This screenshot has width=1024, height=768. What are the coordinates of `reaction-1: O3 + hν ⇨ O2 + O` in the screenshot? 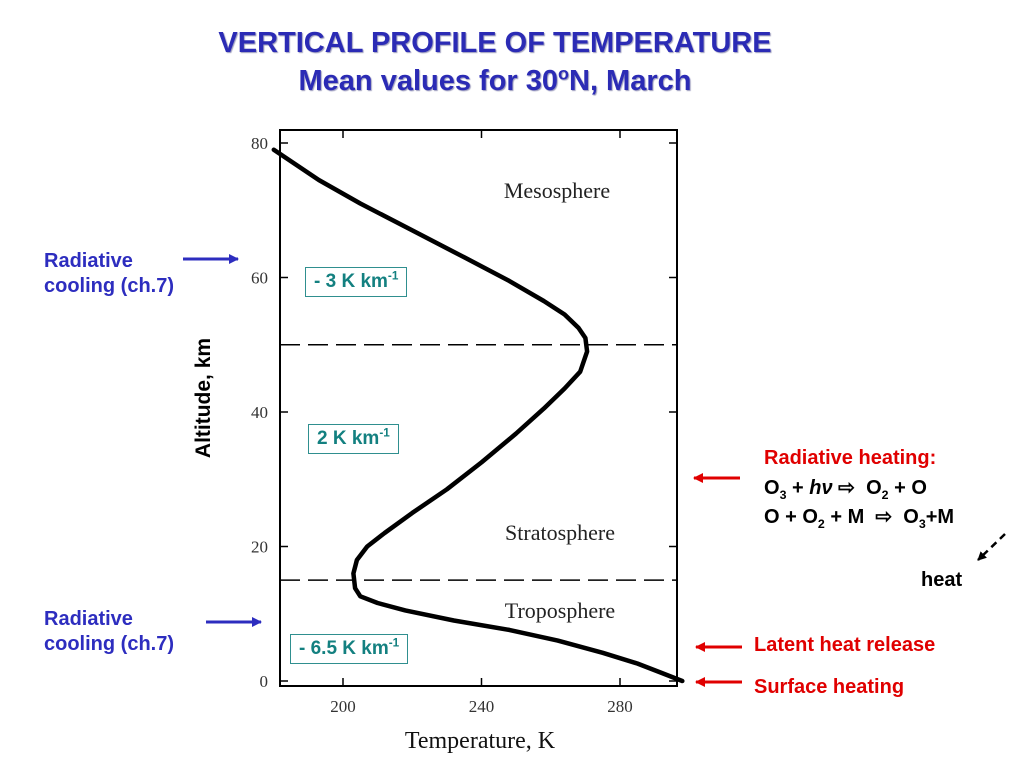 It's located at (845, 488).